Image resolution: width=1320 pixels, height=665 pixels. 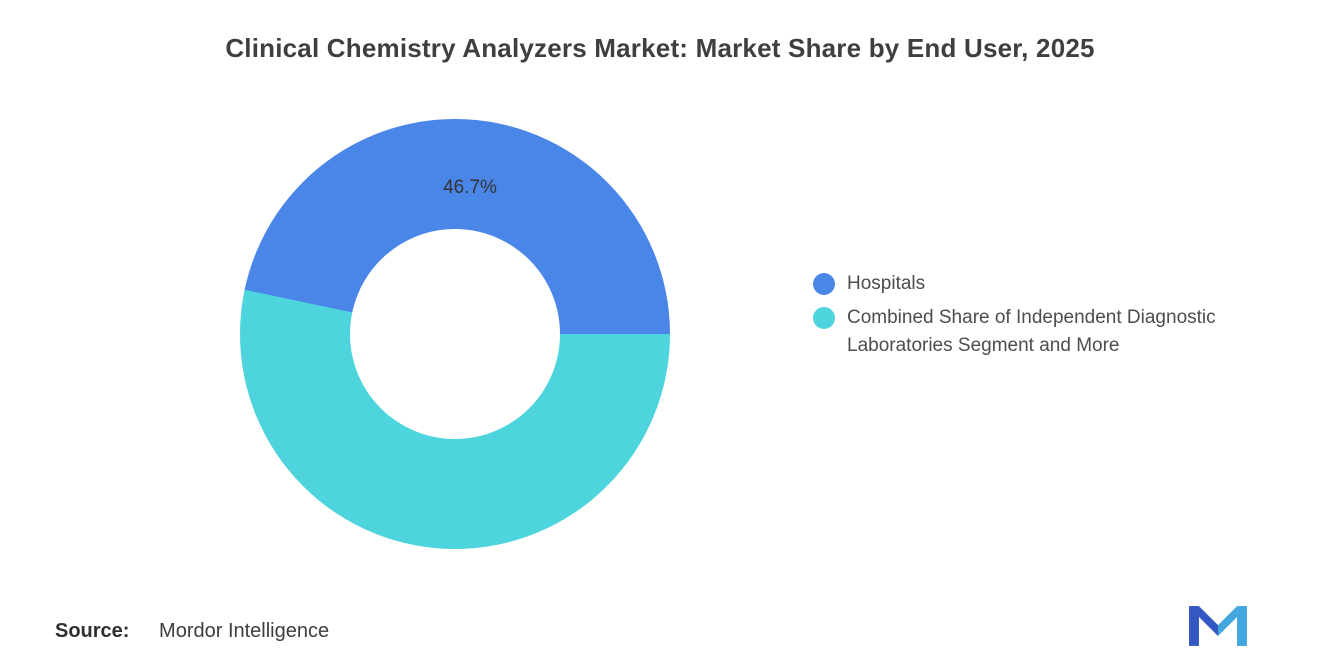 I want to click on source-row: Source: Mordor Intelligence, so click(x=192, y=631).